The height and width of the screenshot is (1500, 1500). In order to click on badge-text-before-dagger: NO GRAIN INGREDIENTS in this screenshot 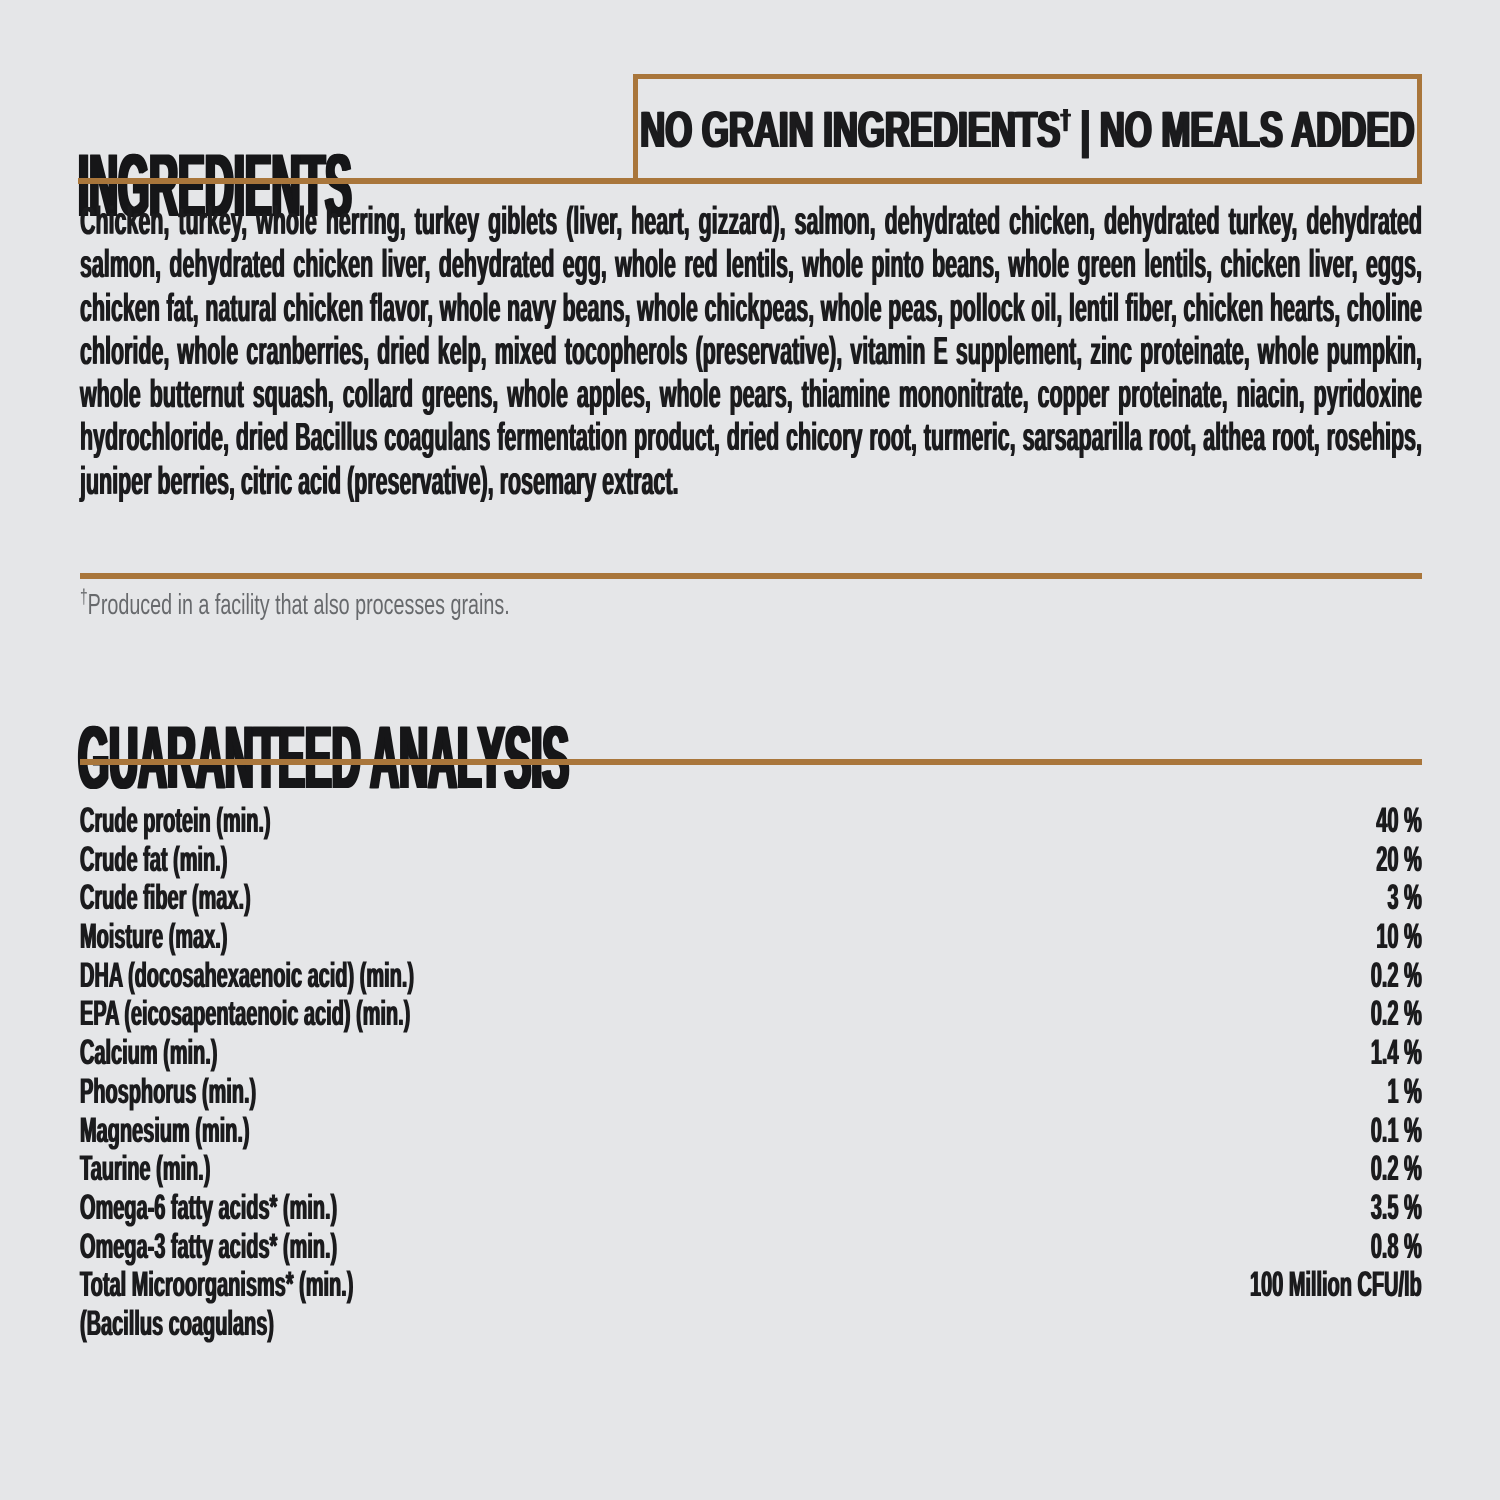, I will do `click(850, 129)`.